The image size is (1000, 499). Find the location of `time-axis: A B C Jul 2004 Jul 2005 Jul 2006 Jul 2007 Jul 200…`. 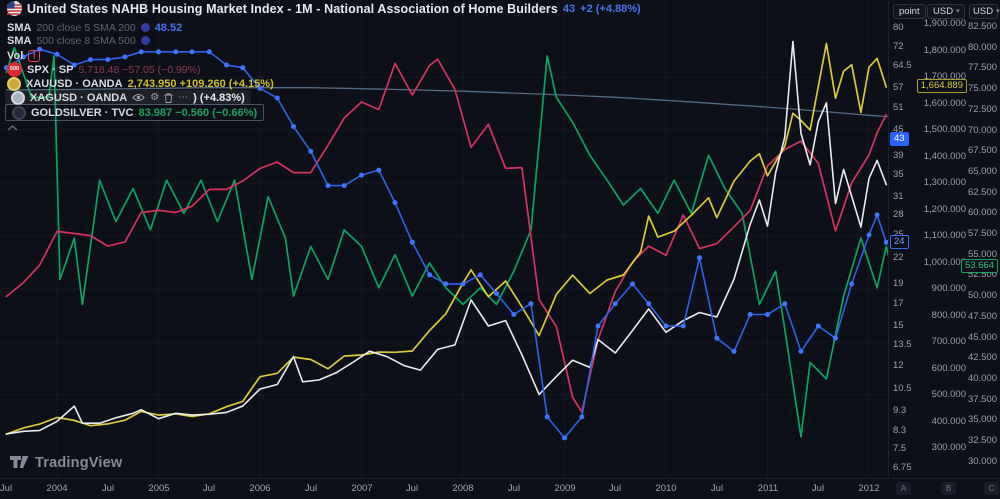

time-axis: A B C Jul 2004 Jul 2005 Jul 2006 Jul 2007 Jul 200… is located at coordinates (500, 488).